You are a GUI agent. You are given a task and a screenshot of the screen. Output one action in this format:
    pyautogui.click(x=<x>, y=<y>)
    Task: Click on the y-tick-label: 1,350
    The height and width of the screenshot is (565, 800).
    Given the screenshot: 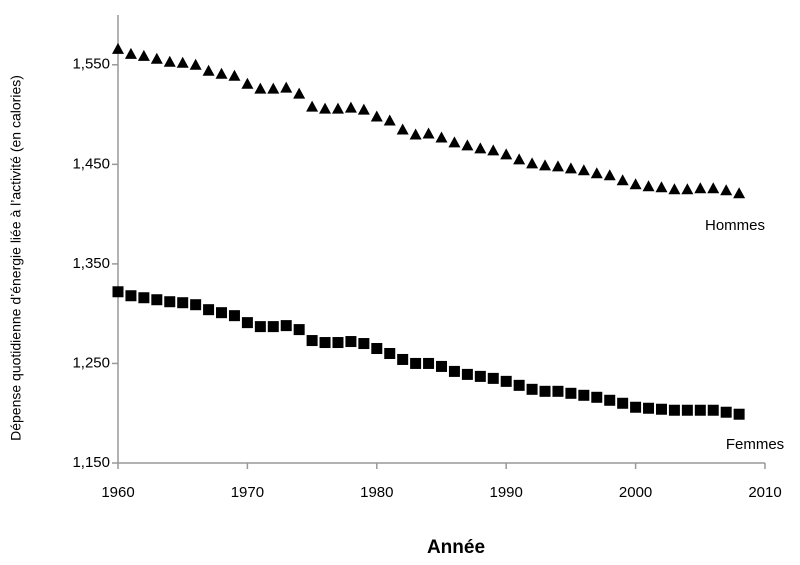 What is the action you would take?
    pyautogui.click(x=91, y=263)
    